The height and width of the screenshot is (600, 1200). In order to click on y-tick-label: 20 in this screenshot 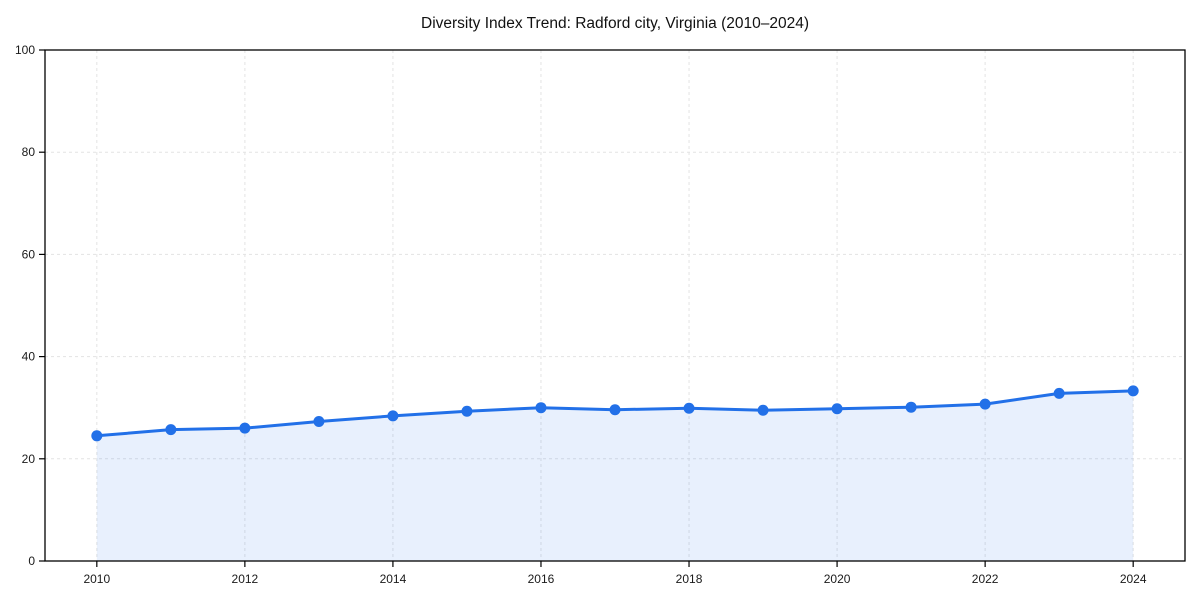, I will do `click(29, 459)`.